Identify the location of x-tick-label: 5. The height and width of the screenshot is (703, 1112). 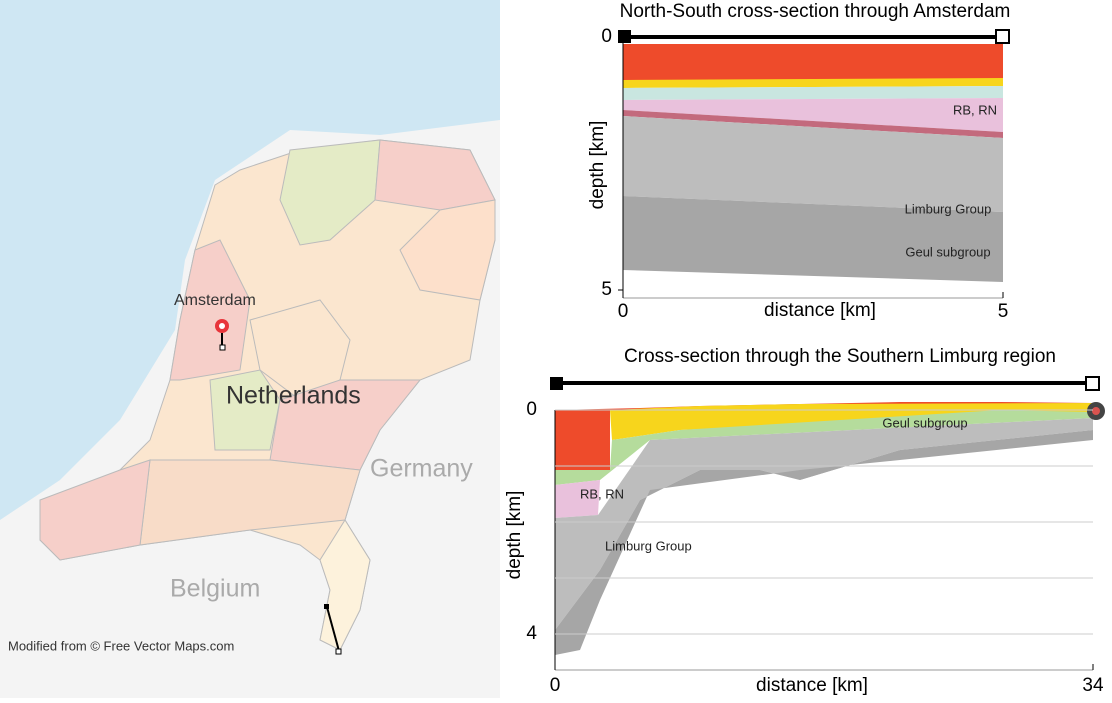
(1003, 311).